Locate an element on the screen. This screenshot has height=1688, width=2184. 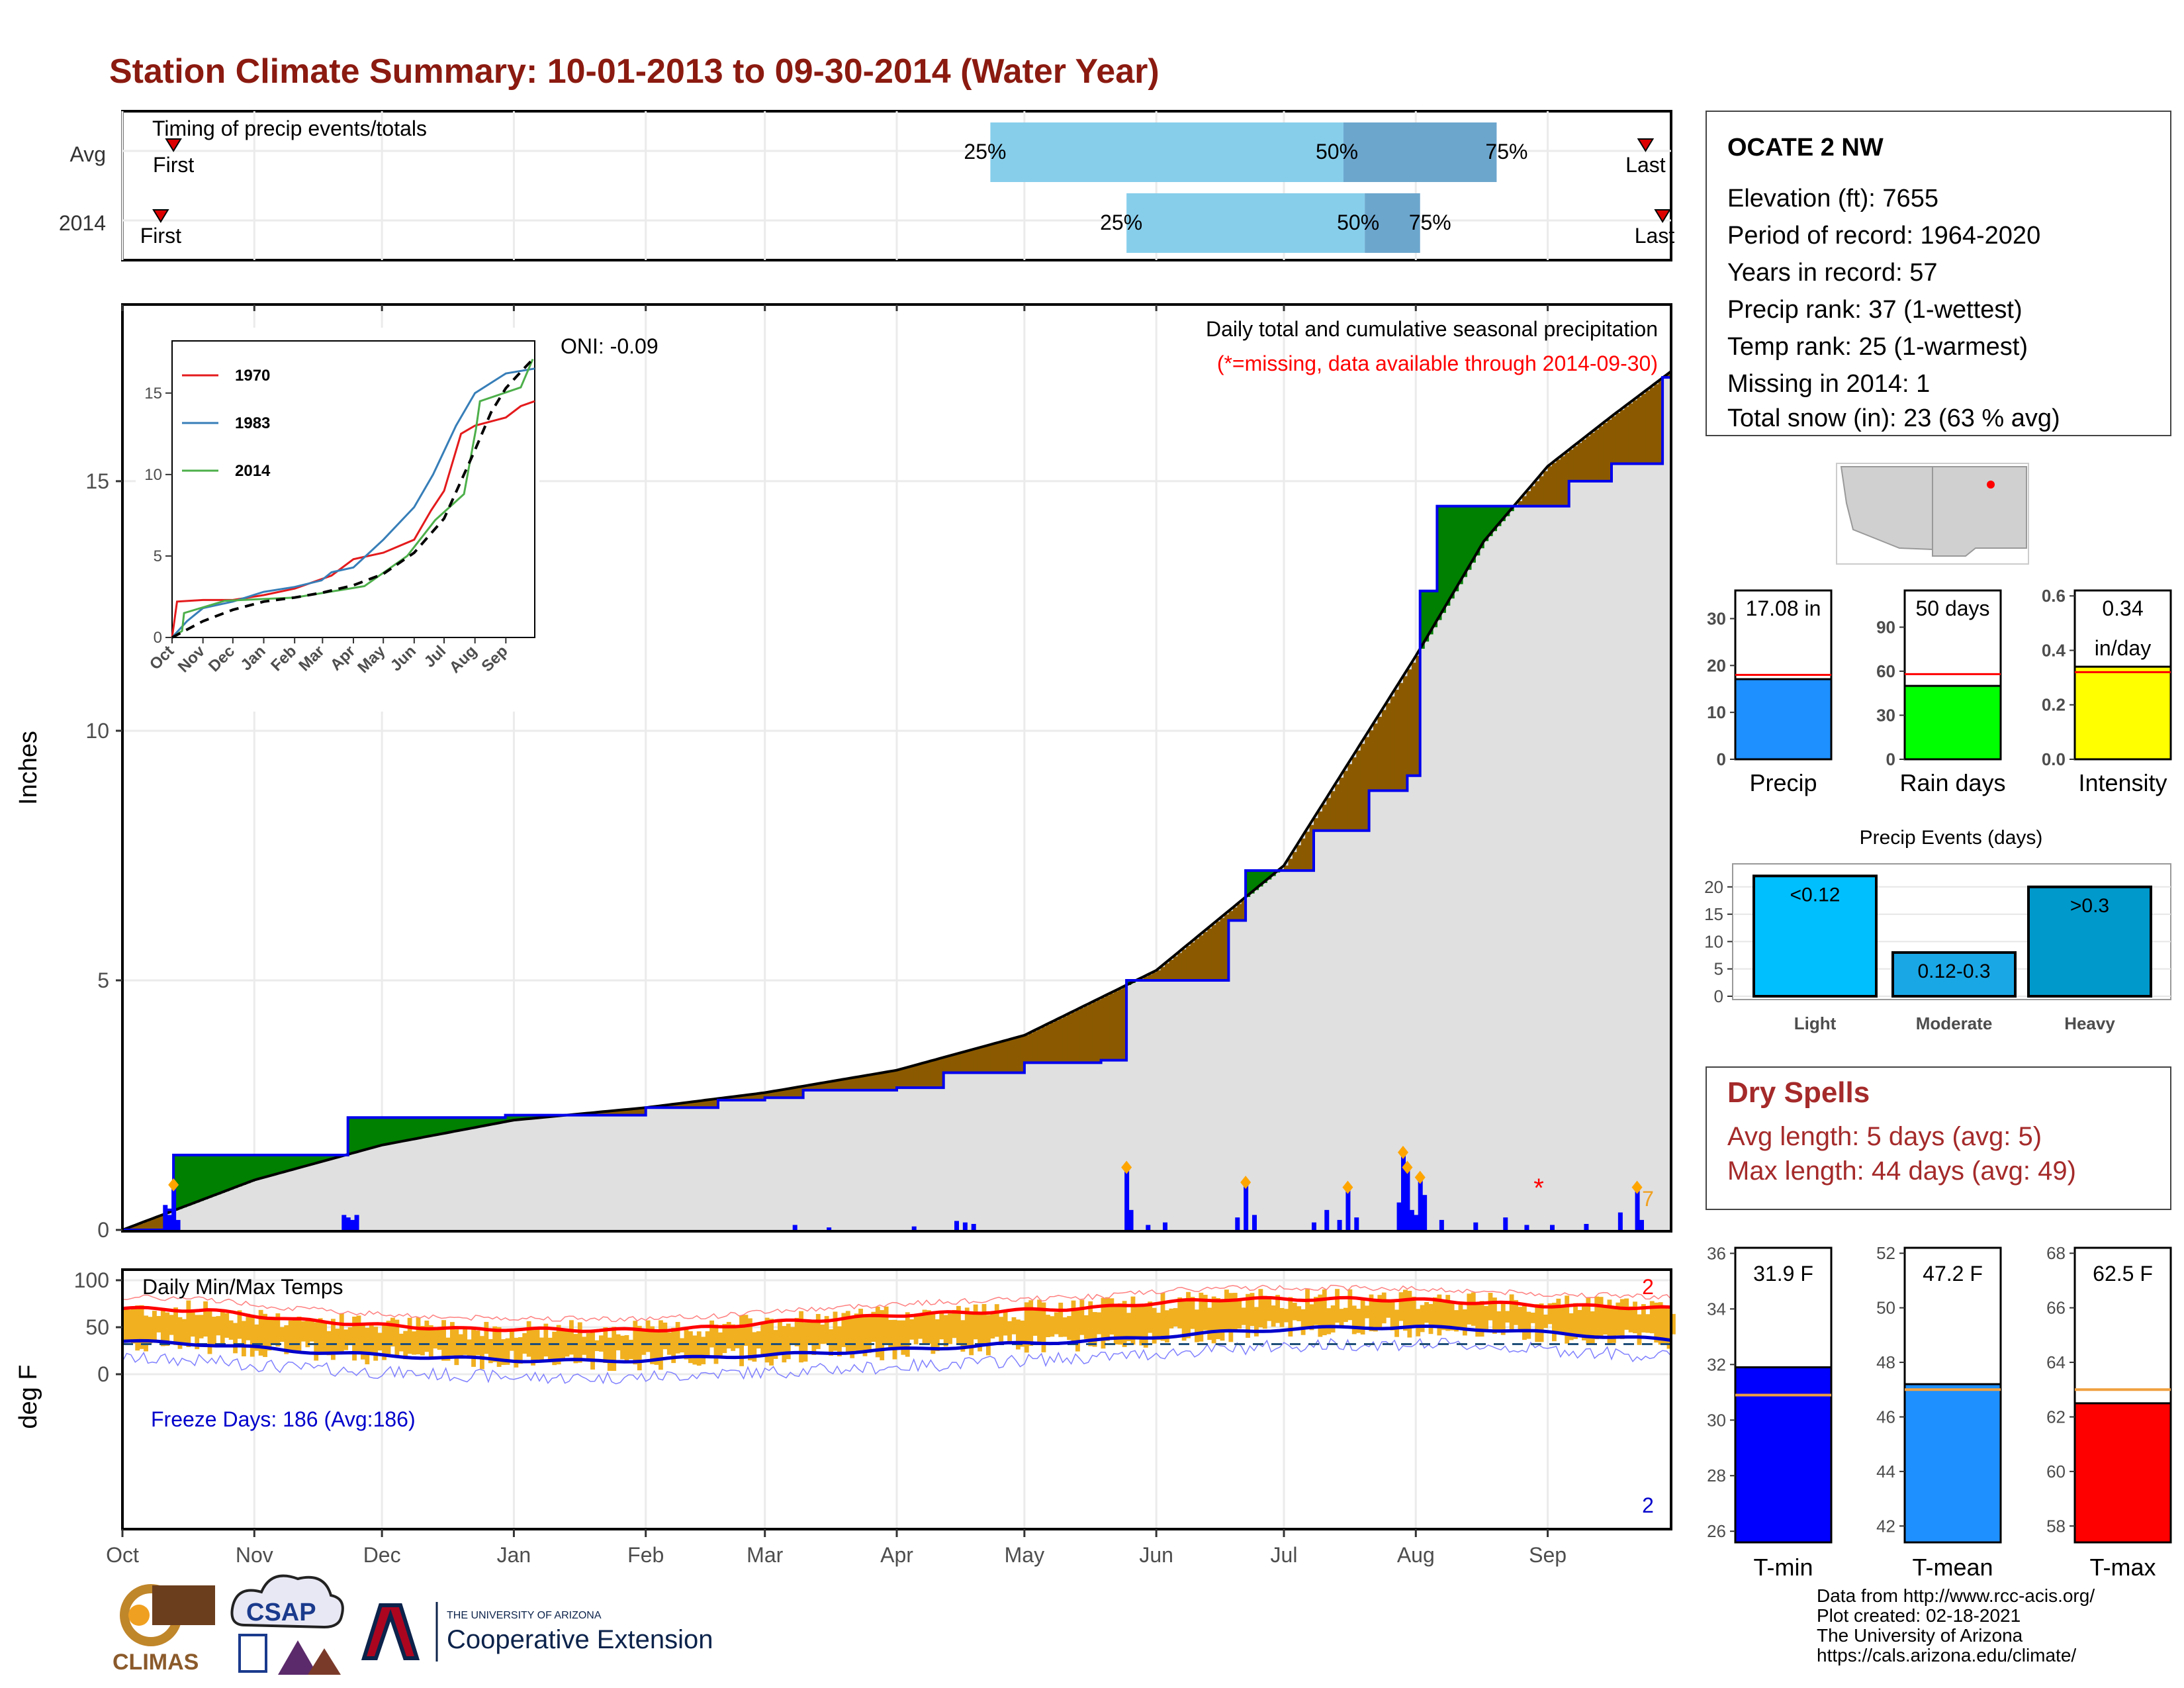
month-label: Nov is located at coordinates (255, 1555).